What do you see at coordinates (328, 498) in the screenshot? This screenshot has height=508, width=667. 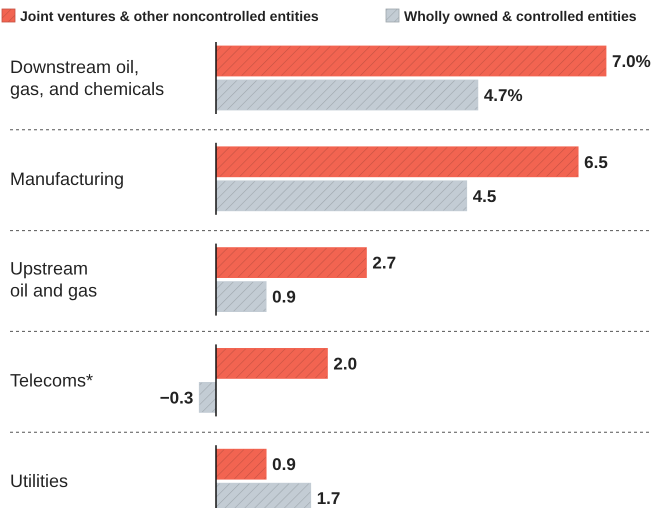 I see `data-label: 1.7` at bounding box center [328, 498].